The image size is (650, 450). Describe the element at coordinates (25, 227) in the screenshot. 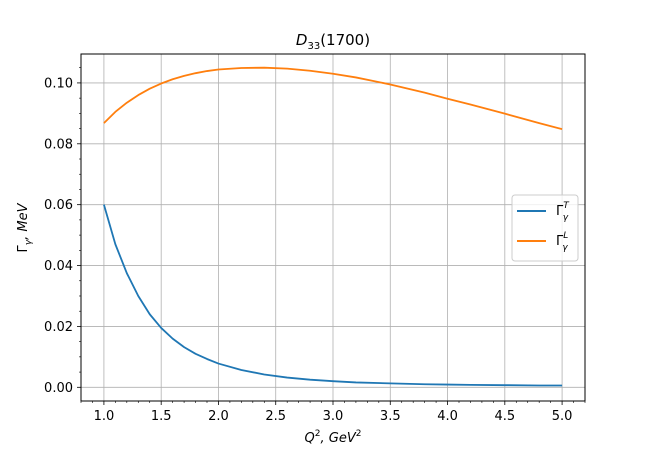

I see `y-axis-label: Γγ, MeV` at that location.